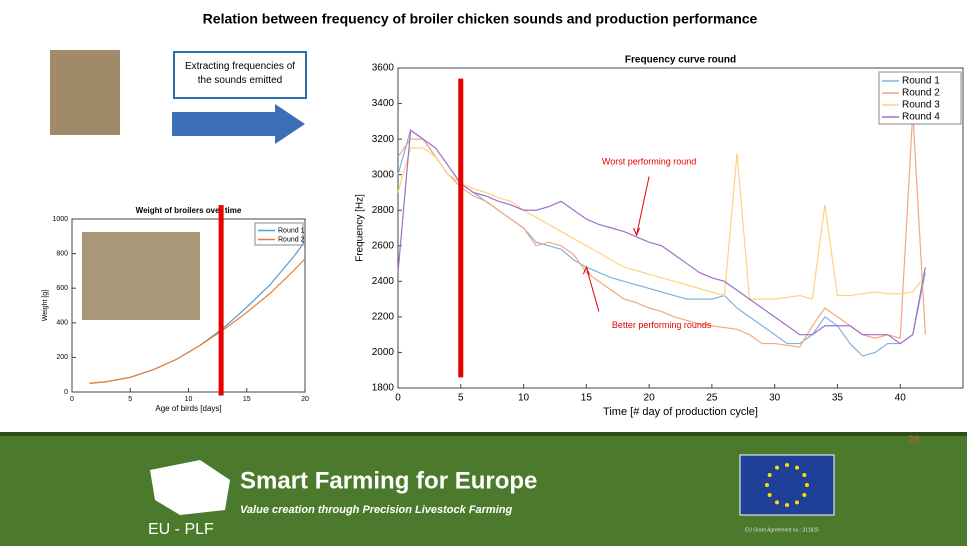 Image resolution: width=967 pixels, height=551 pixels. Describe the element at coordinates (188, 408) in the screenshot. I see `x-axis-label: Age of birds [days]` at that location.